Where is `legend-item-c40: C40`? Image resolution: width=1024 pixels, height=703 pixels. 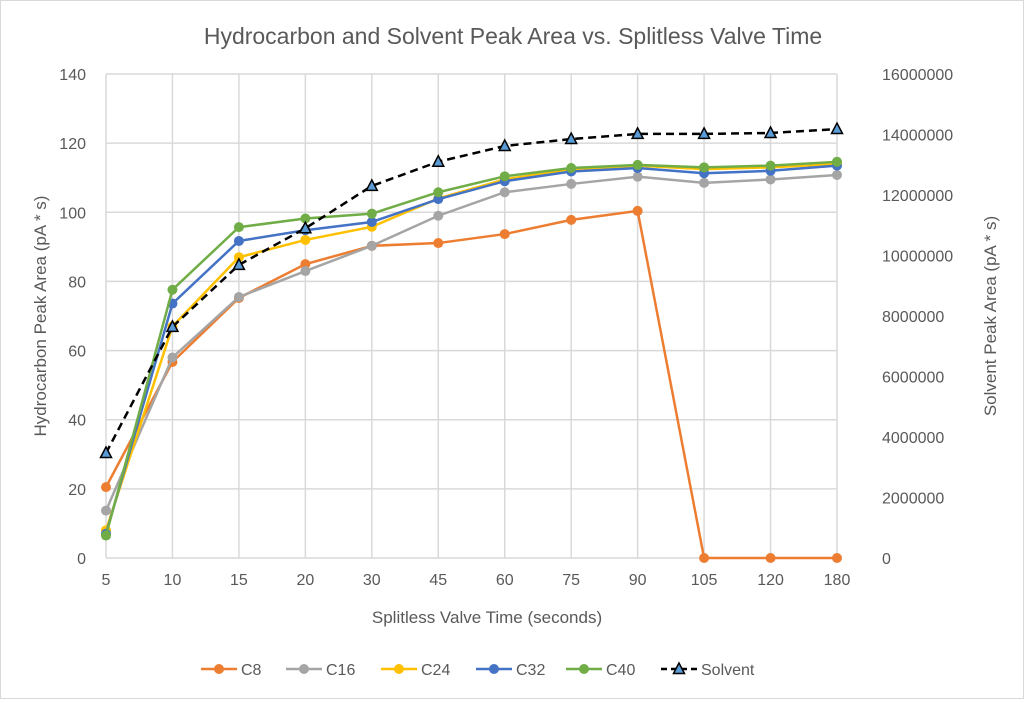
legend-item-c40: C40 is located at coordinates (600, 670).